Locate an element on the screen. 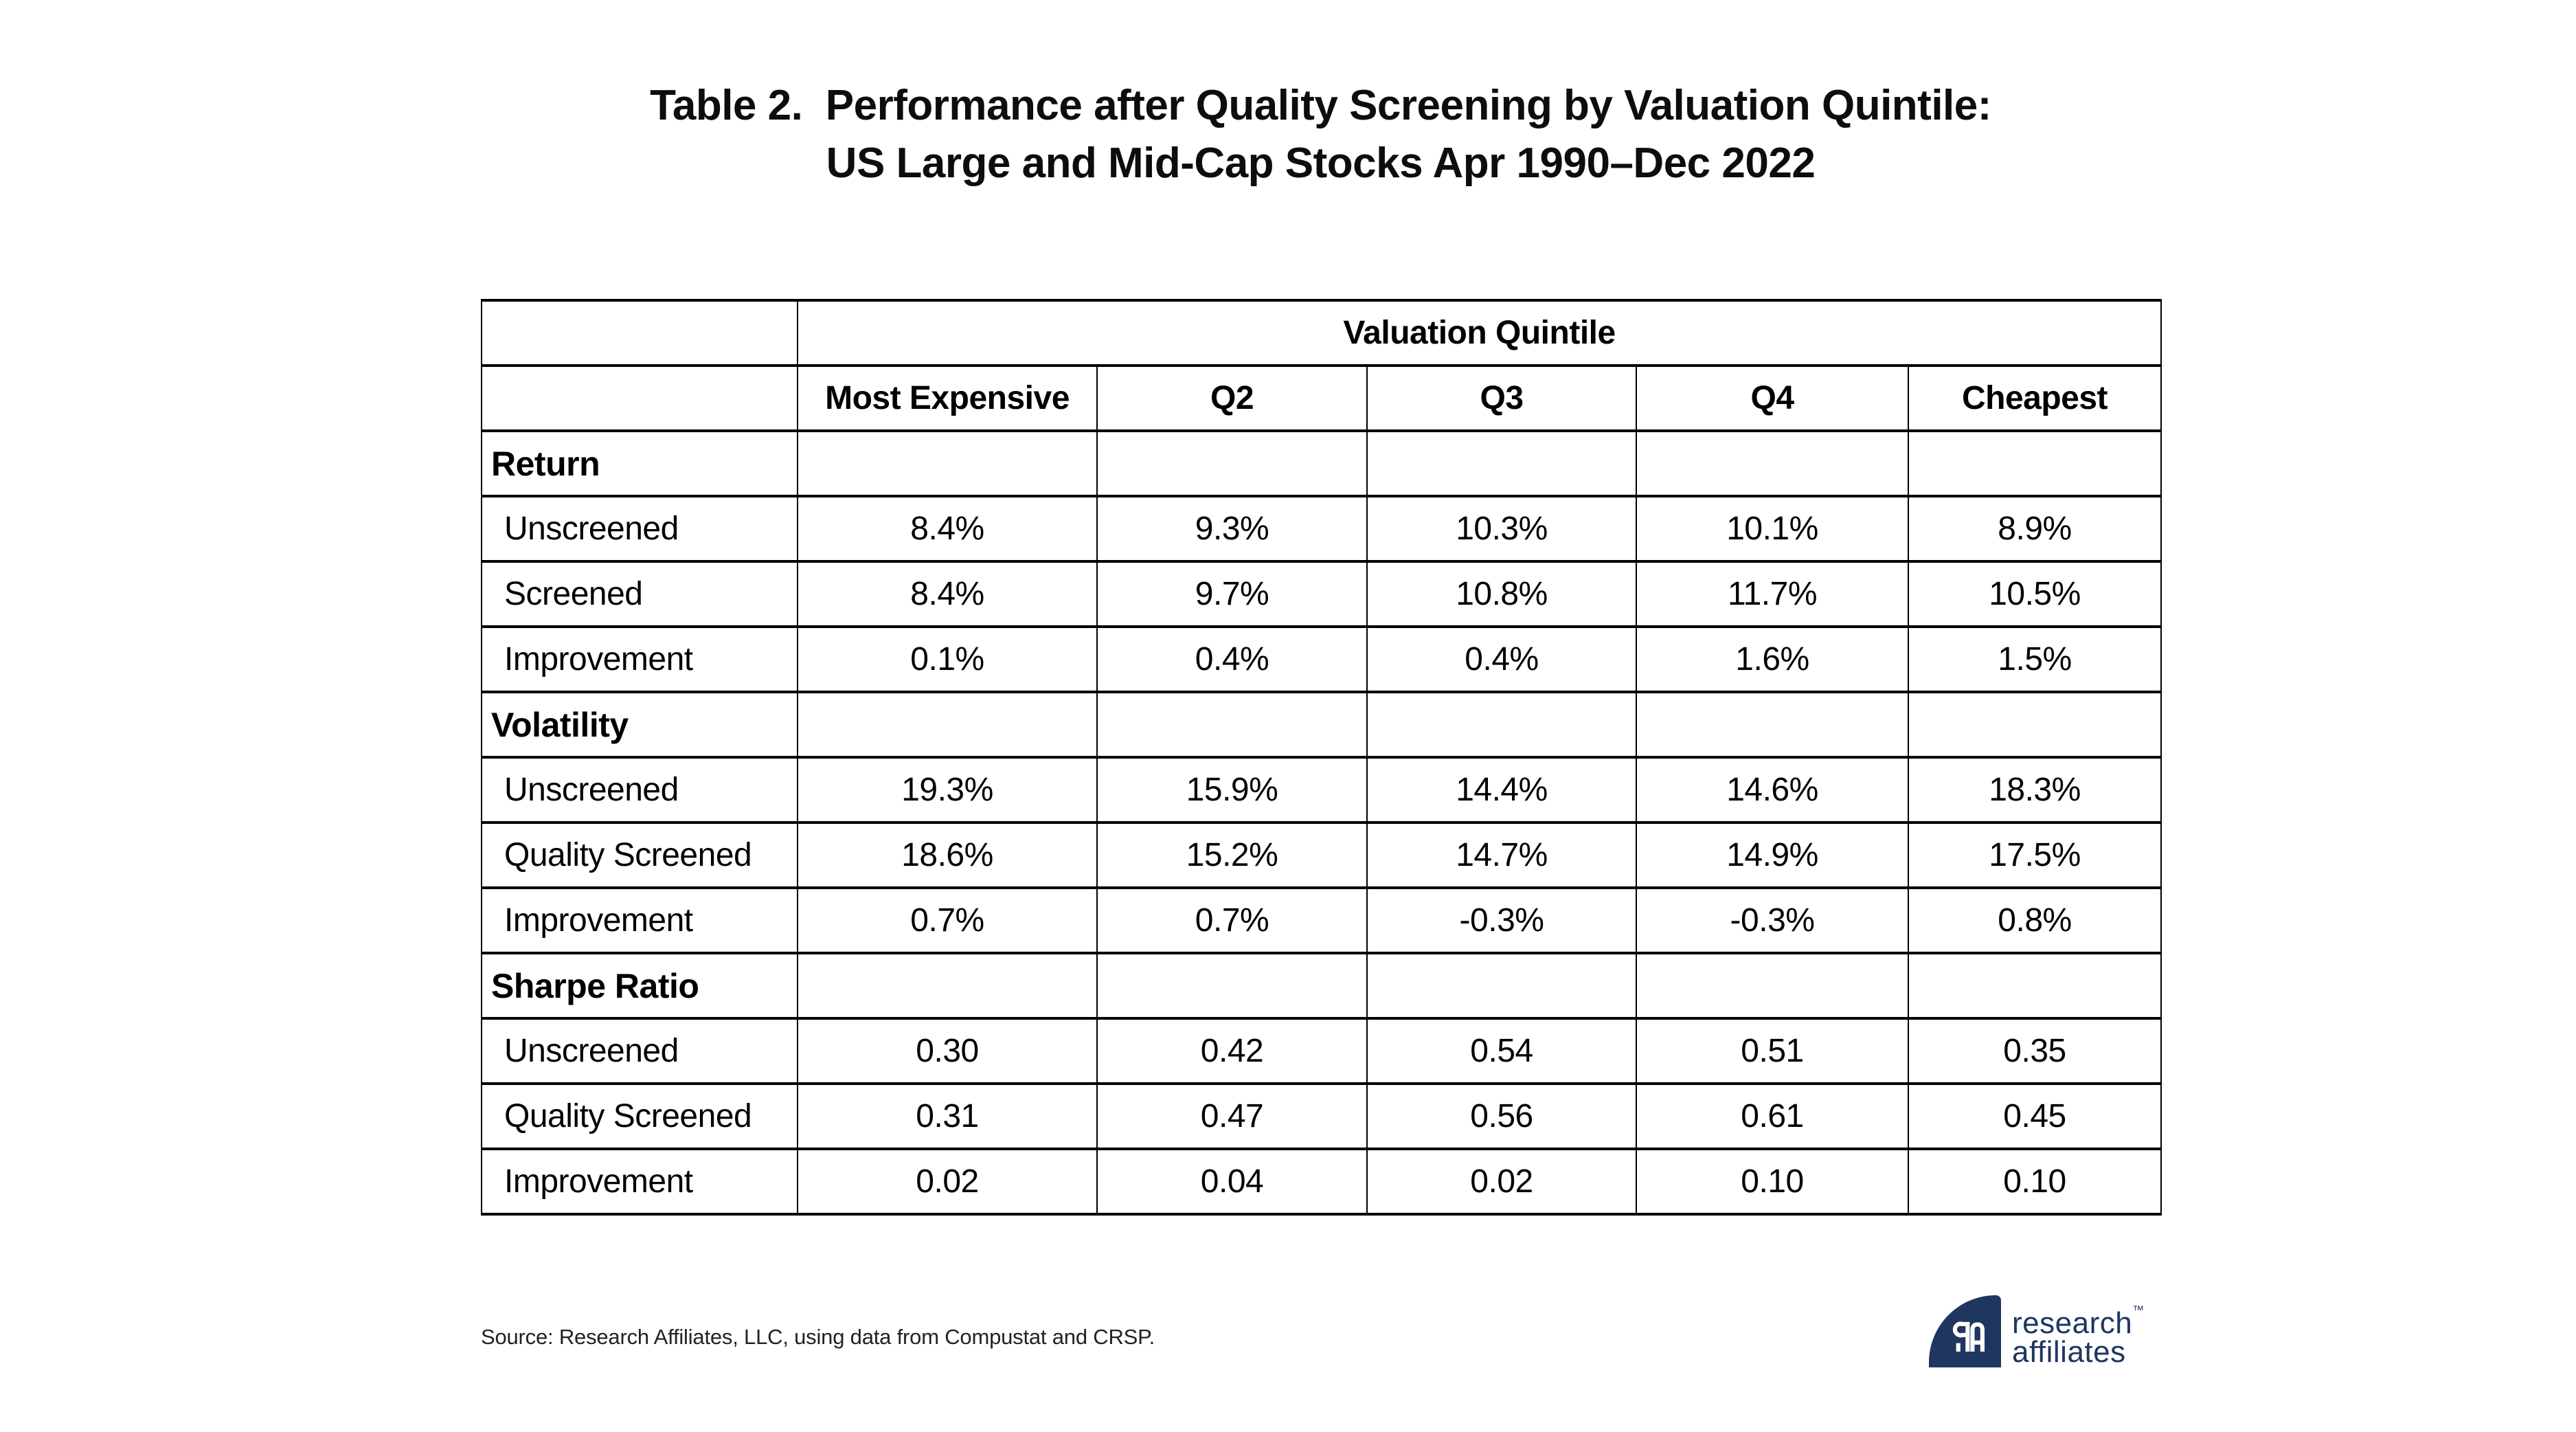  table-row: Unscreened 8.4% 9.3% 10.3% 10.1% 8.9% is located at coordinates (1321, 529).